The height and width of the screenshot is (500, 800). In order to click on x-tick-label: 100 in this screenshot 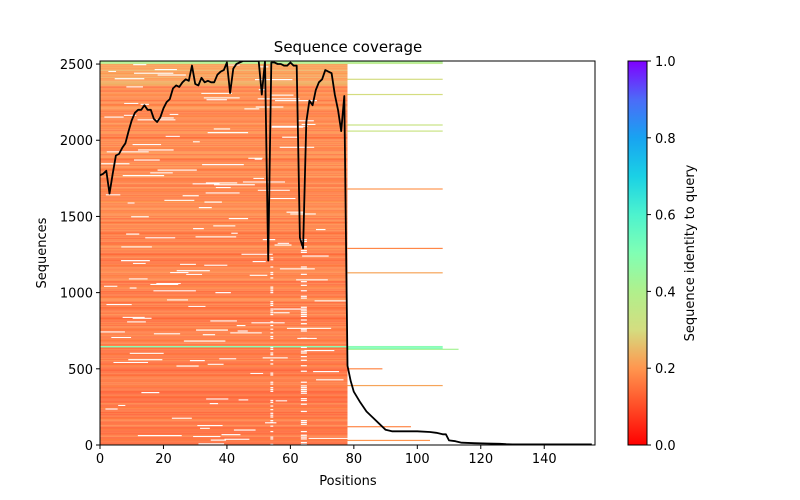, I will do `click(417, 459)`.